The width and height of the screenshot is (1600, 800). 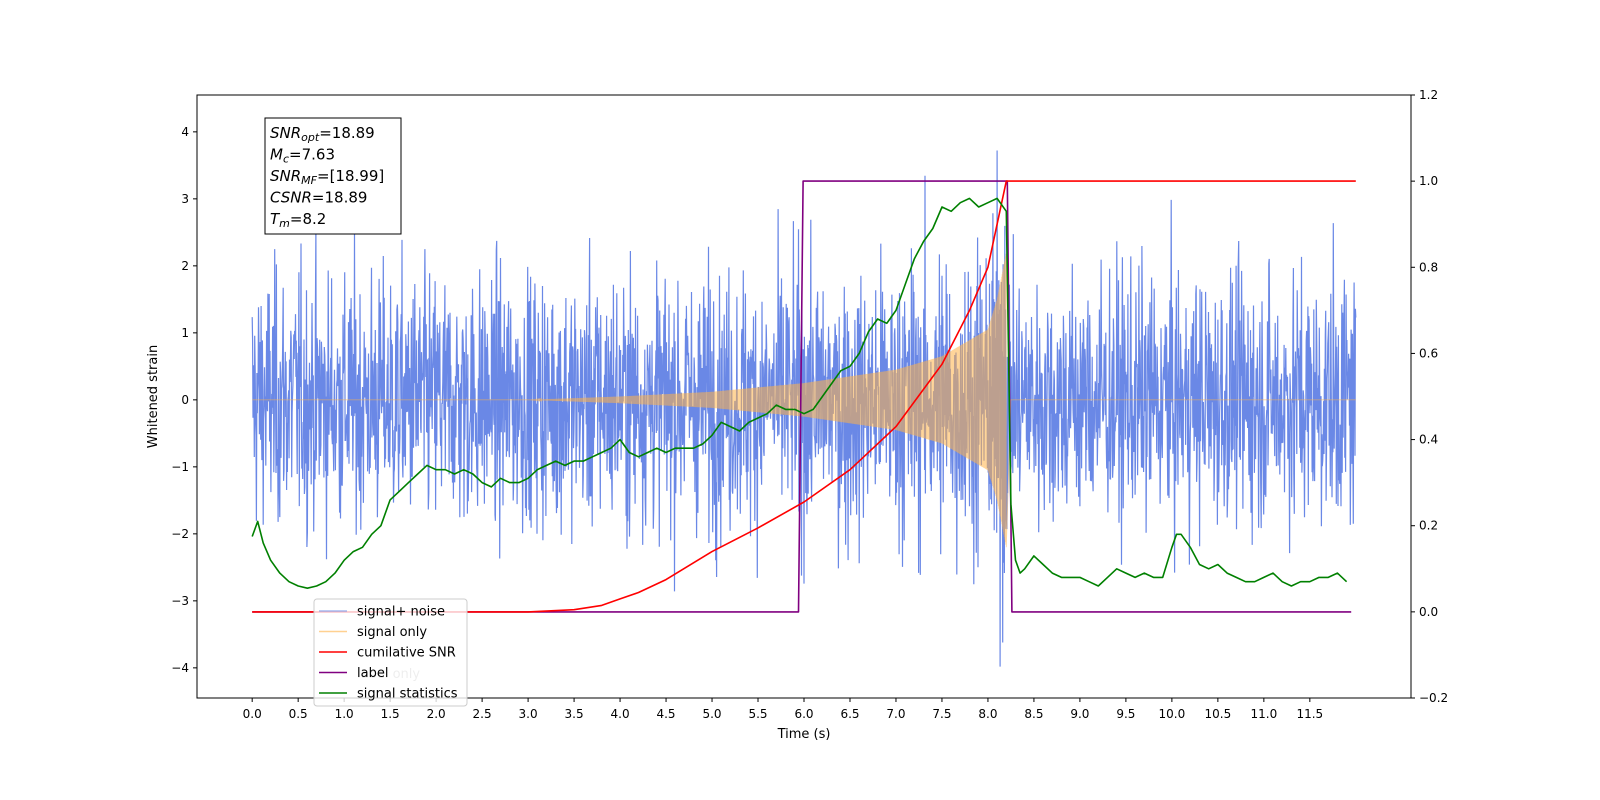 I want to click on y2-tick-label: 0.8, so click(x=1428, y=267).